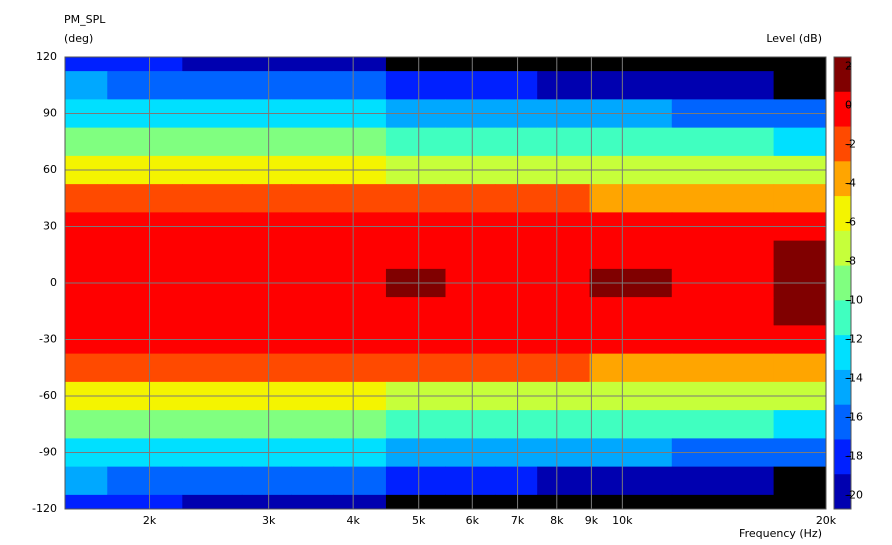 The height and width of the screenshot is (545, 892). Describe the element at coordinates (854, 377) in the screenshot. I see `colorbar-tick-label: -14` at that location.